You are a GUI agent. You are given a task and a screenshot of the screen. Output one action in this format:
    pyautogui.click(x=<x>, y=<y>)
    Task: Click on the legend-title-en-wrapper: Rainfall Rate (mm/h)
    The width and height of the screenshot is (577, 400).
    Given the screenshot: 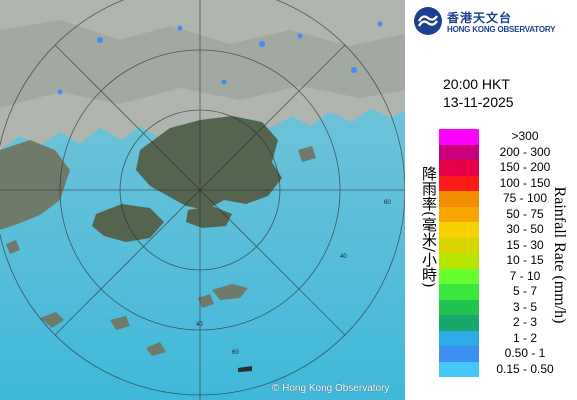 What is the action you would take?
    pyautogui.click(x=559, y=255)
    